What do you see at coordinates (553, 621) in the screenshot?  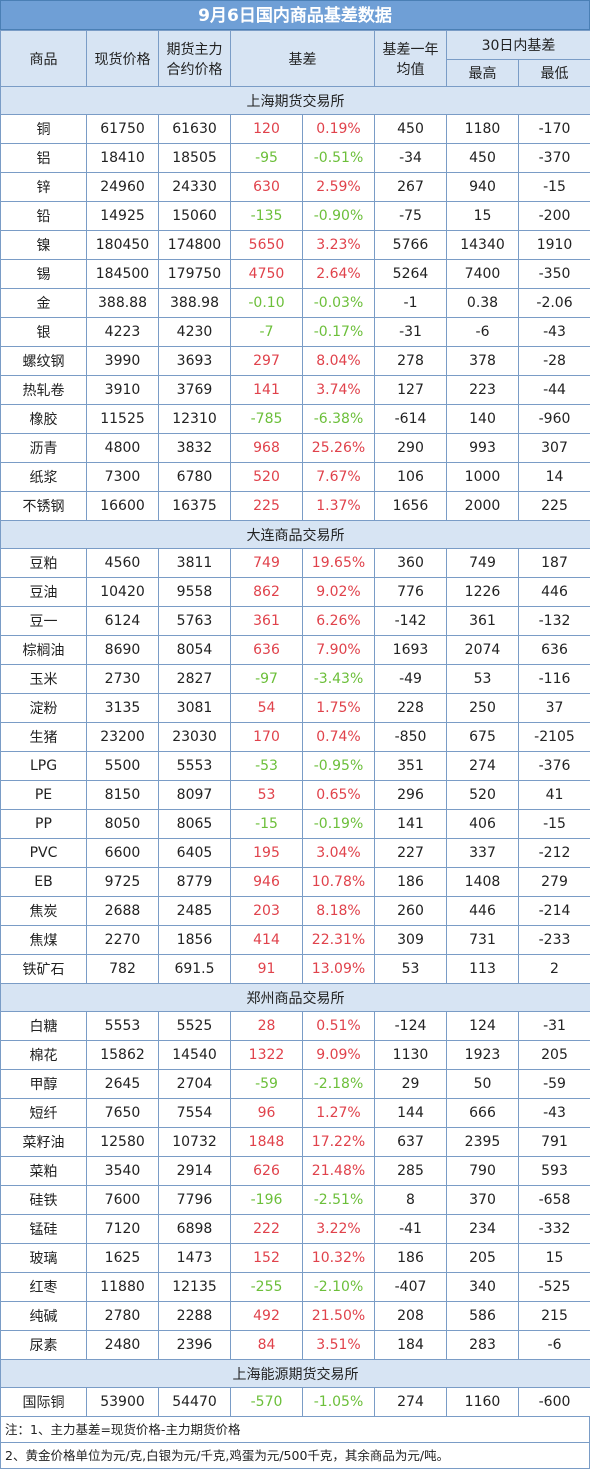 I see `low-cell: -132` at bounding box center [553, 621].